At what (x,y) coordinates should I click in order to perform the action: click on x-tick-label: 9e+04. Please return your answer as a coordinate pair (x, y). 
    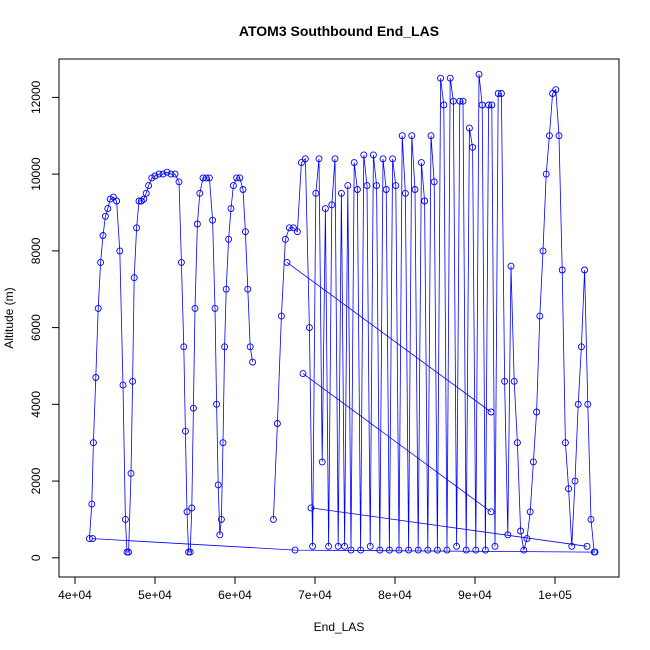
    Looking at the image, I should click on (475, 595).